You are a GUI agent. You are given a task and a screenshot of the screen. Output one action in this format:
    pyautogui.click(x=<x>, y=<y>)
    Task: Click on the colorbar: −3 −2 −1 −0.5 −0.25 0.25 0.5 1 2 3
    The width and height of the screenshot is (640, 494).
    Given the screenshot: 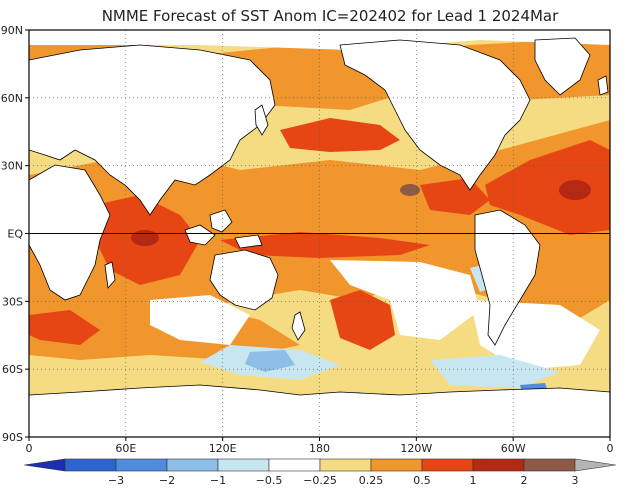 What is the action you would take?
    pyautogui.click(x=320, y=472)
    